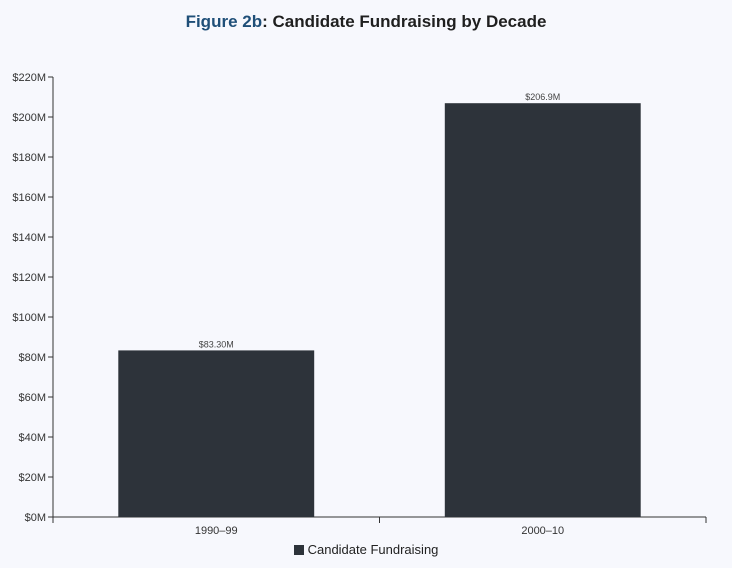  I want to click on title-text: : Candidate Fundraising by Decade, so click(404, 21).